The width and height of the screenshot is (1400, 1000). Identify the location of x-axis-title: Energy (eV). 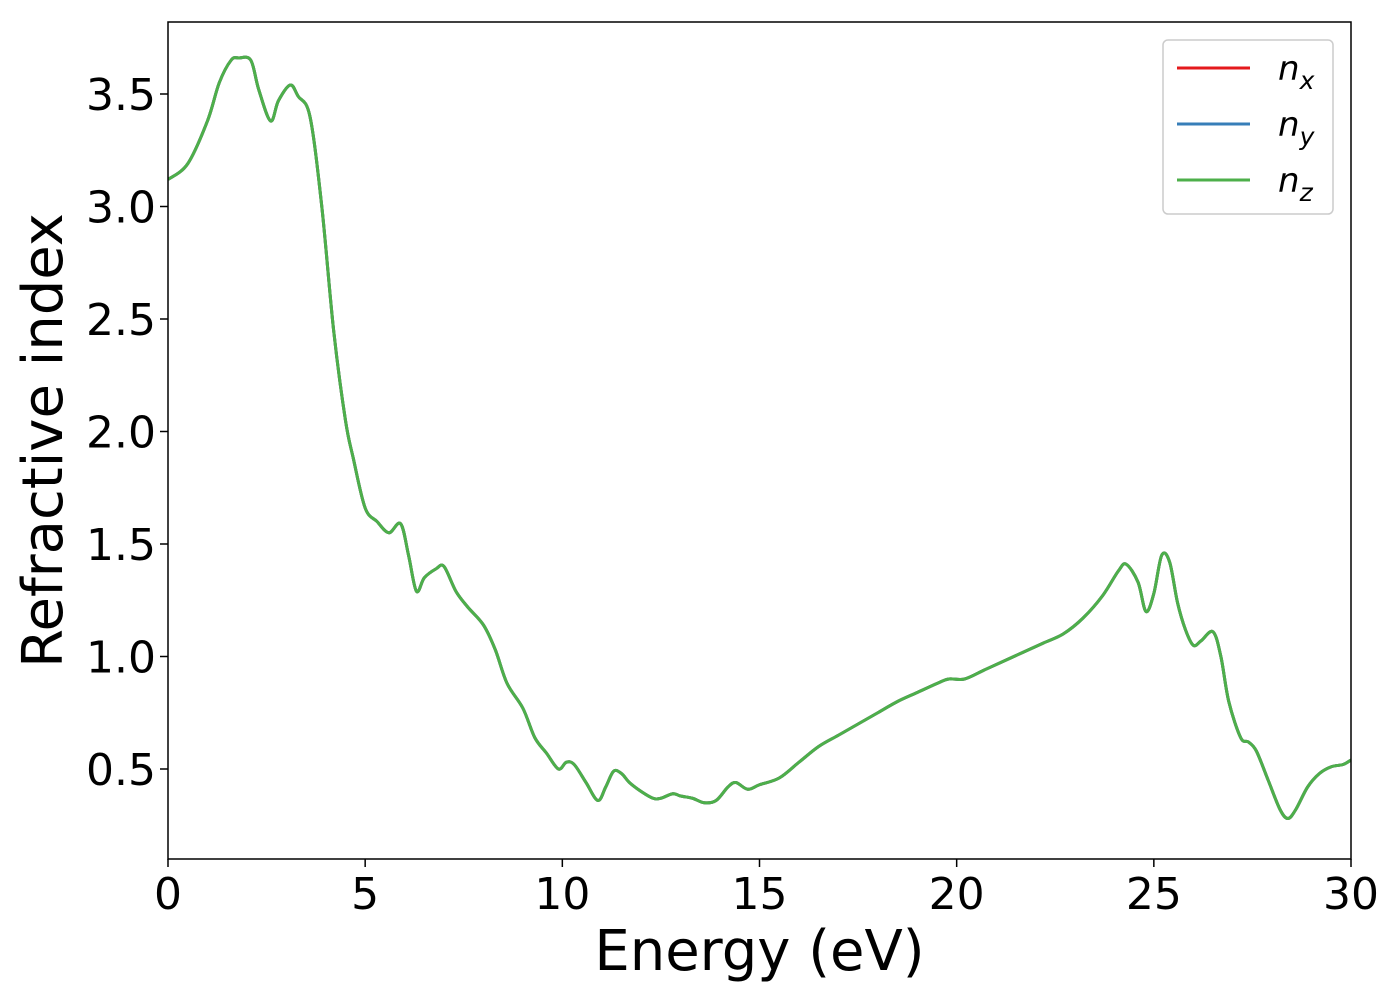
(759, 951).